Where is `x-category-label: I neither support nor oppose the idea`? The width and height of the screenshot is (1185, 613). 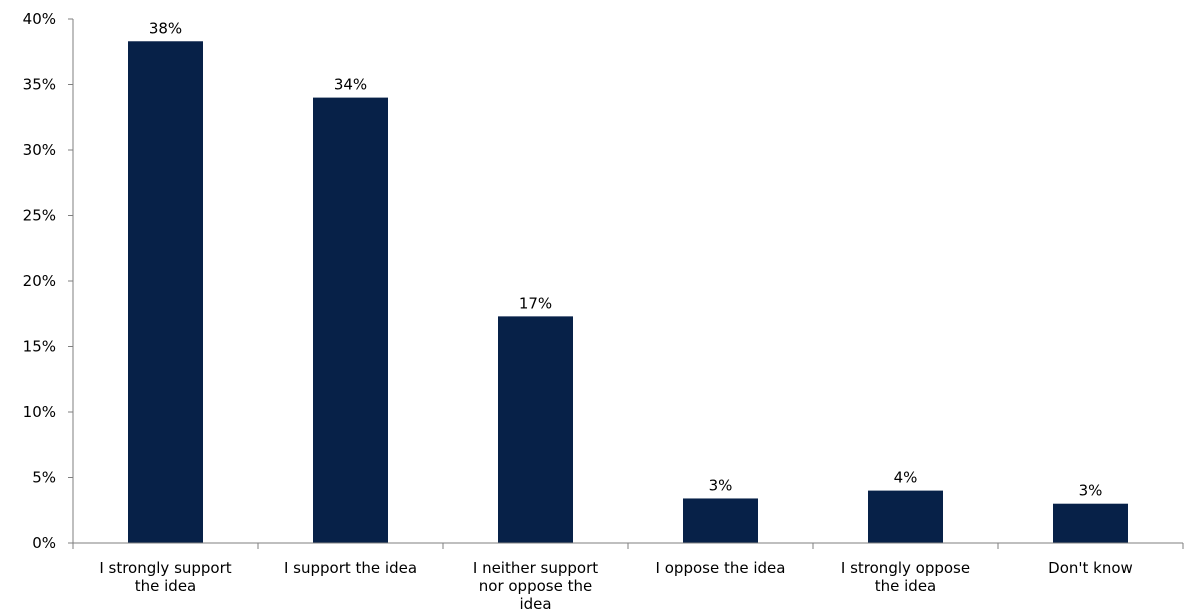
x-category-label: I neither support nor oppose the idea is located at coordinates (535, 586).